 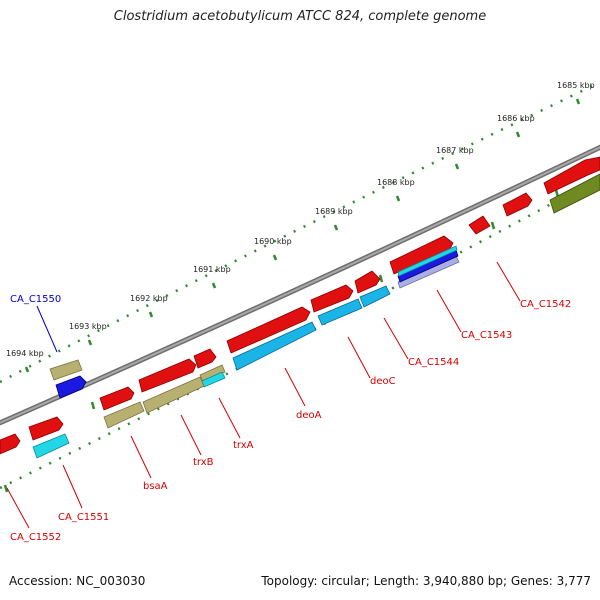 I want to click on gene-label: CA_C1544, so click(x=433, y=362).